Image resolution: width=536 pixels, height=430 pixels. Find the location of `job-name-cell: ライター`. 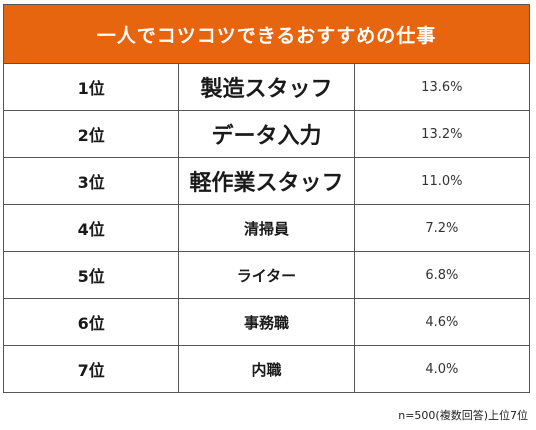

job-name-cell: ライター is located at coordinates (266, 275).